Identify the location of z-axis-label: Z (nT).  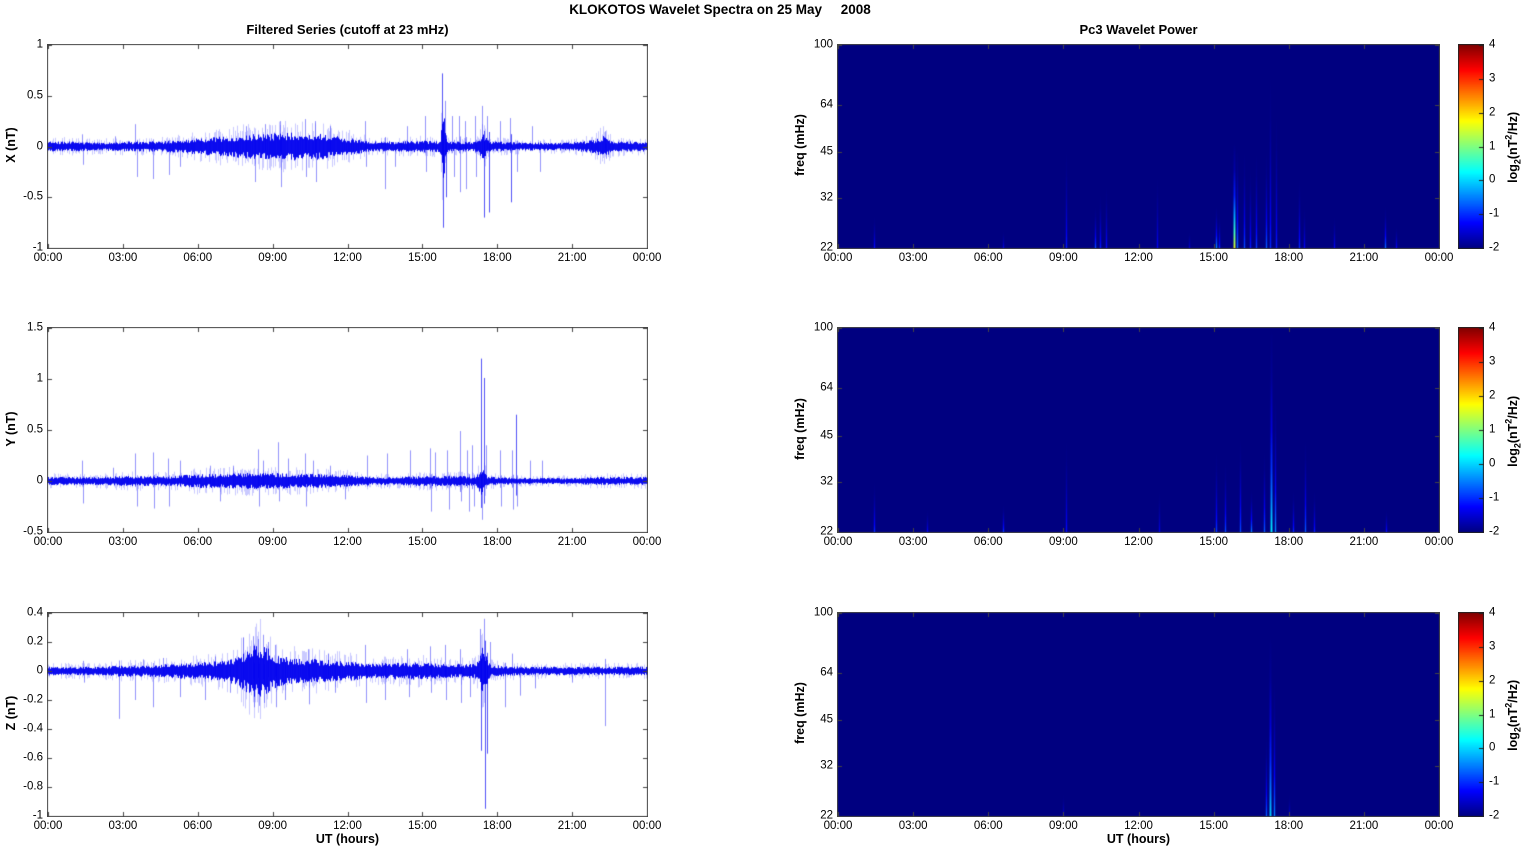
(11, 713).